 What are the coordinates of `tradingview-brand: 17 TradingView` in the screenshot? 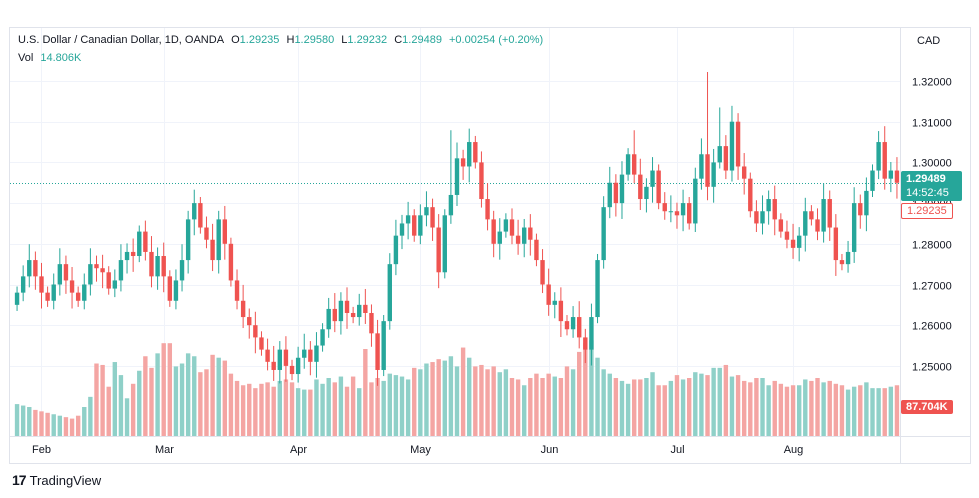 It's located at (56, 480).